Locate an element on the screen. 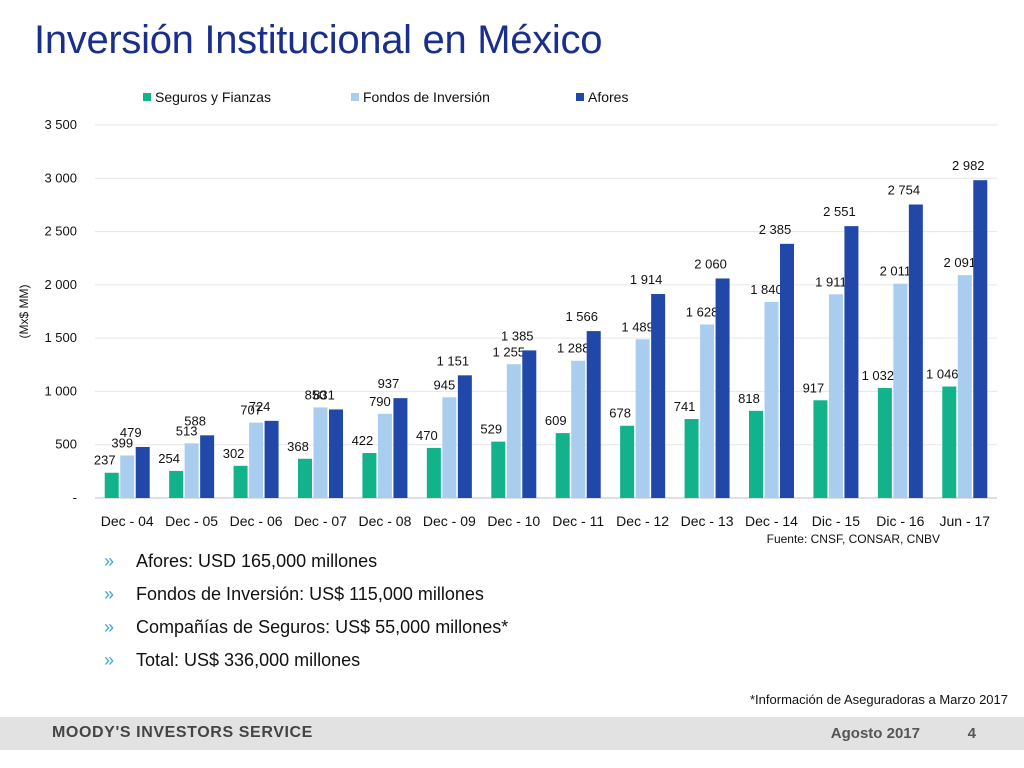  data-label: 2 551 is located at coordinates (839, 211).